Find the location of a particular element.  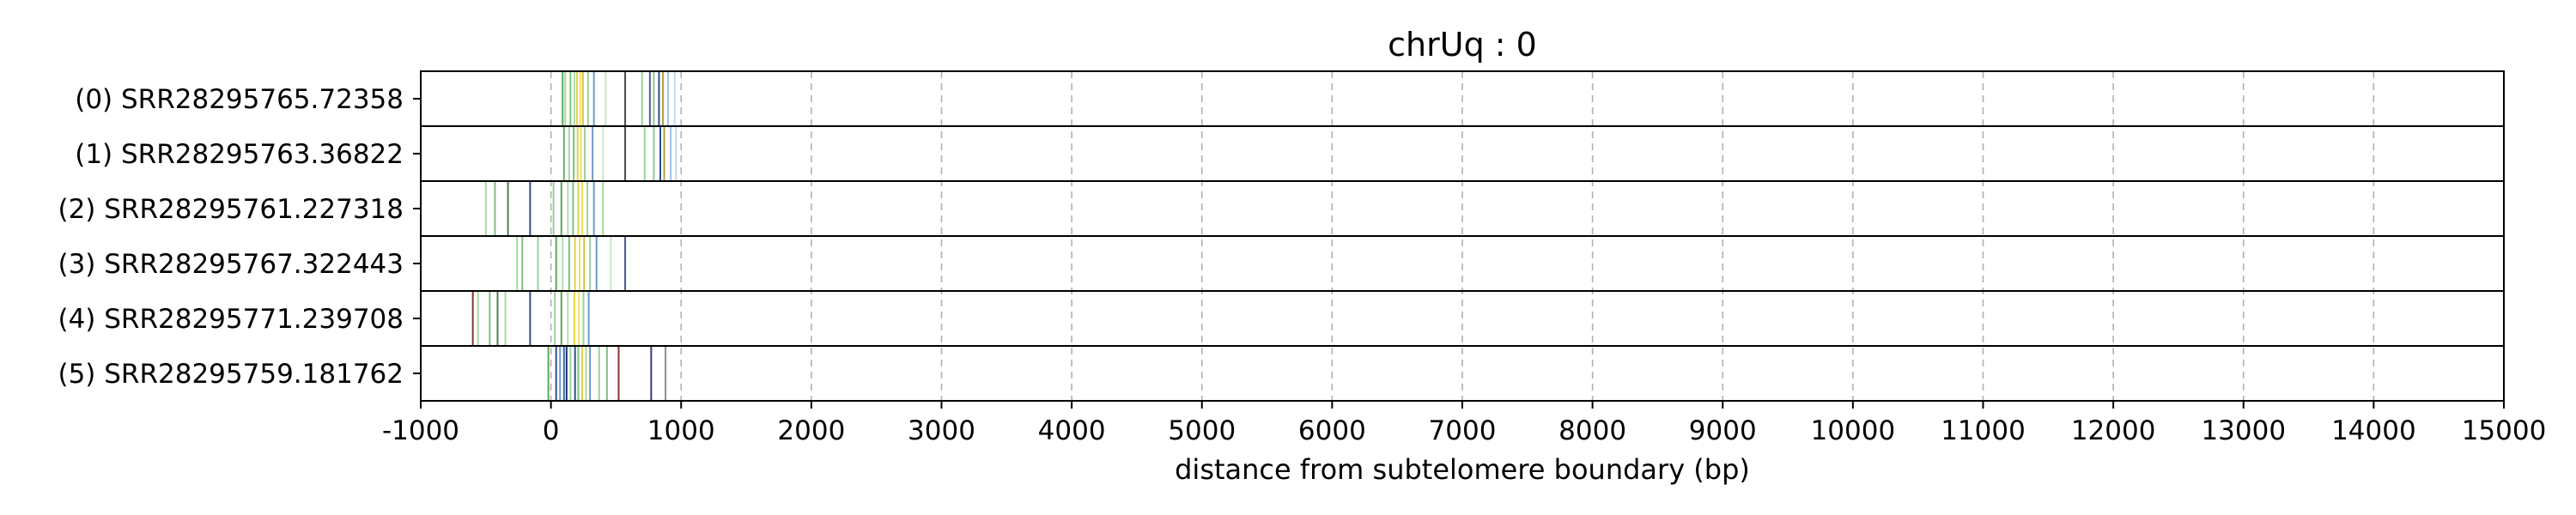

x-tick-label: 3000 is located at coordinates (941, 430).